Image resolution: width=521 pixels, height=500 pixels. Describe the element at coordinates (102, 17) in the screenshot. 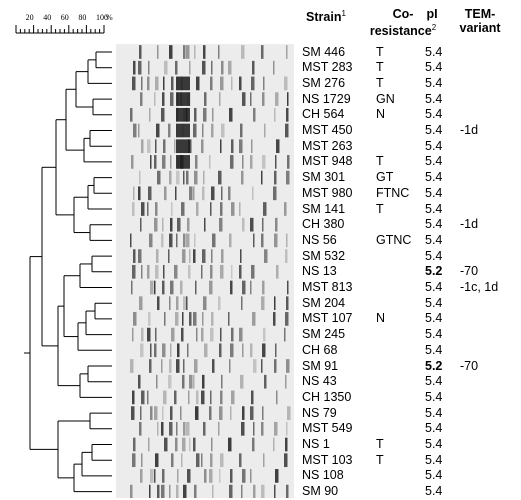

I see `scale-tick-label: 100` at that location.